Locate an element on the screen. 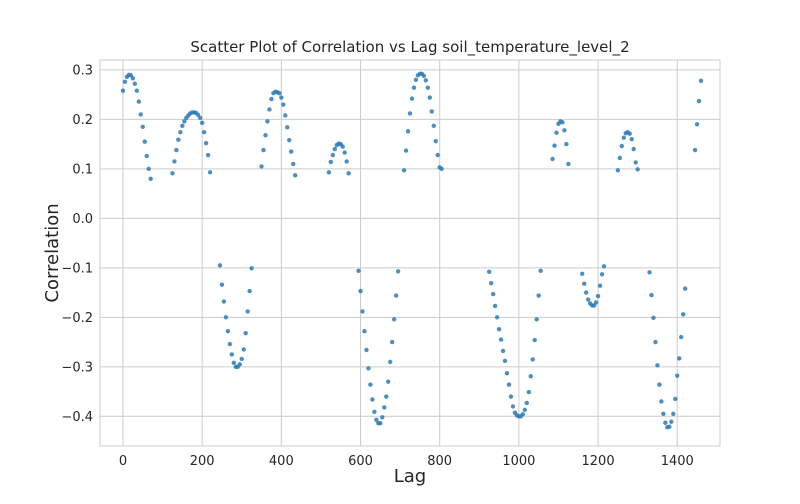 The image size is (800, 504). x-tick-label: 1000 is located at coordinates (518, 461).